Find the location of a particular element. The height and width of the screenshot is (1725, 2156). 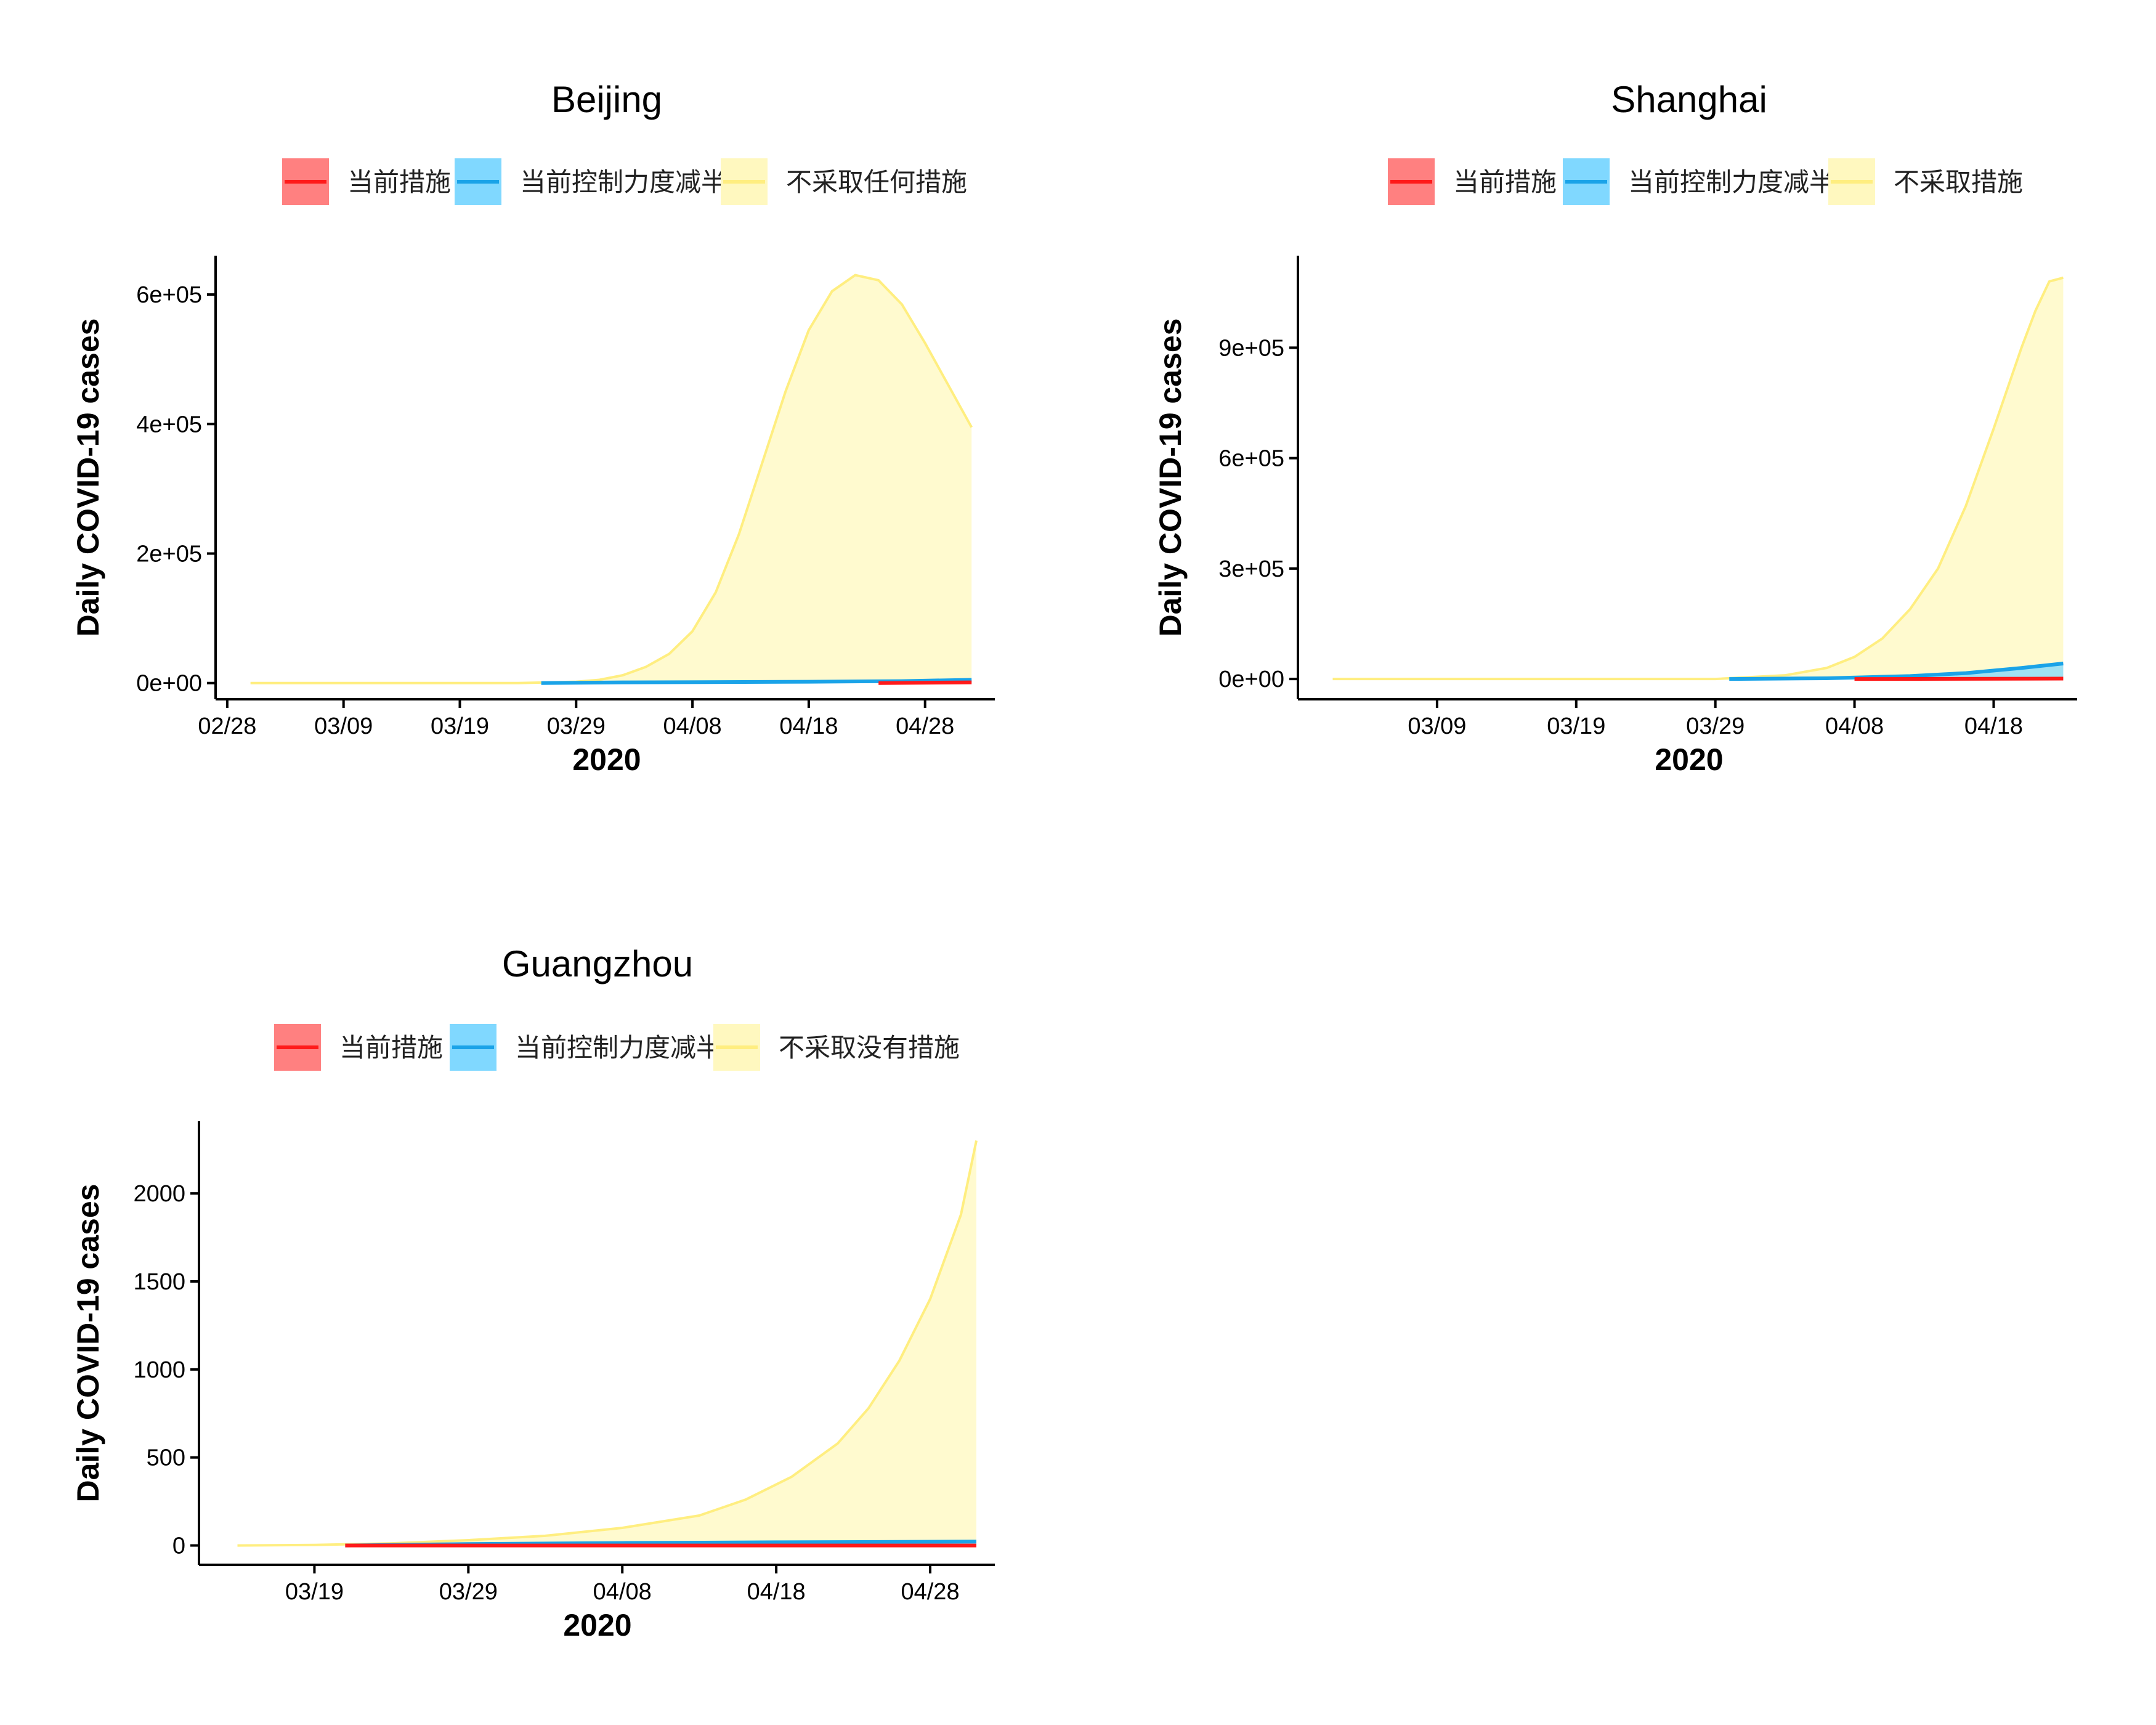

legend-label-none: 不采取任何措施 is located at coordinates (876, 182).